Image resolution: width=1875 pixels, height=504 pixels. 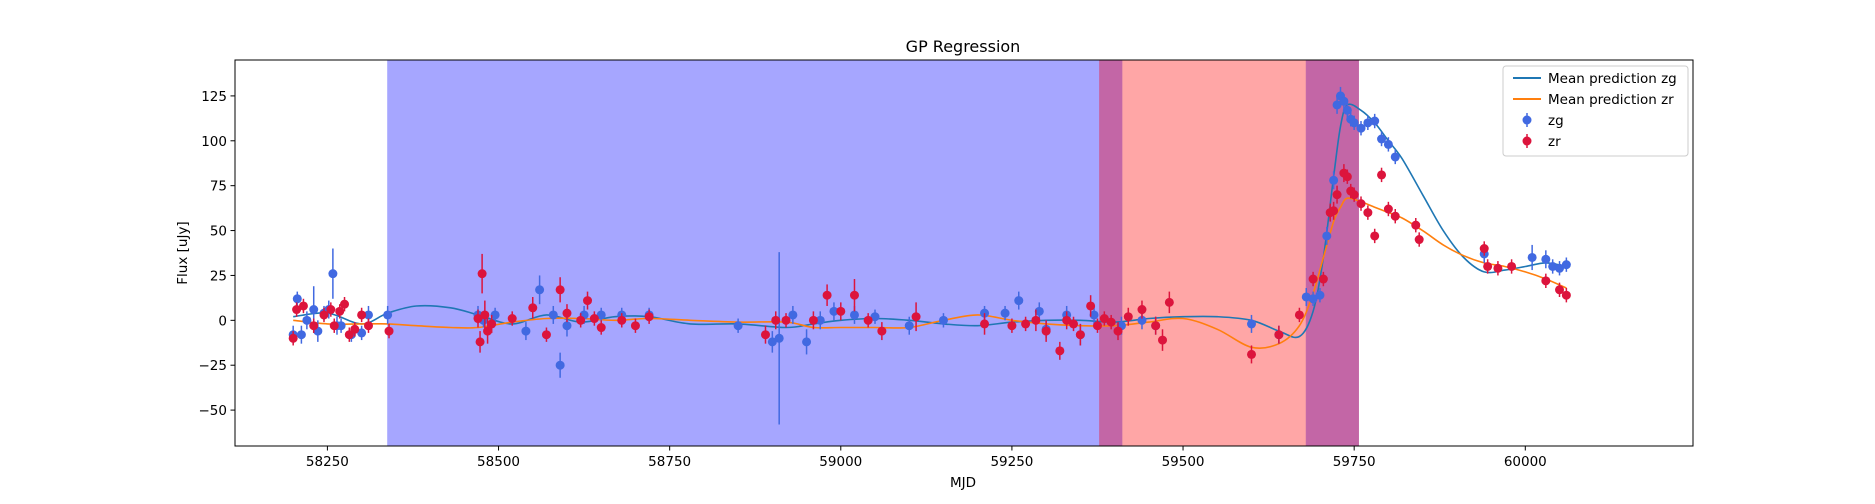 What do you see at coordinates (1612, 79) in the screenshot?
I see `legend-mean-zg-label: Mean prediction zg` at bounding box center [1612, 79].